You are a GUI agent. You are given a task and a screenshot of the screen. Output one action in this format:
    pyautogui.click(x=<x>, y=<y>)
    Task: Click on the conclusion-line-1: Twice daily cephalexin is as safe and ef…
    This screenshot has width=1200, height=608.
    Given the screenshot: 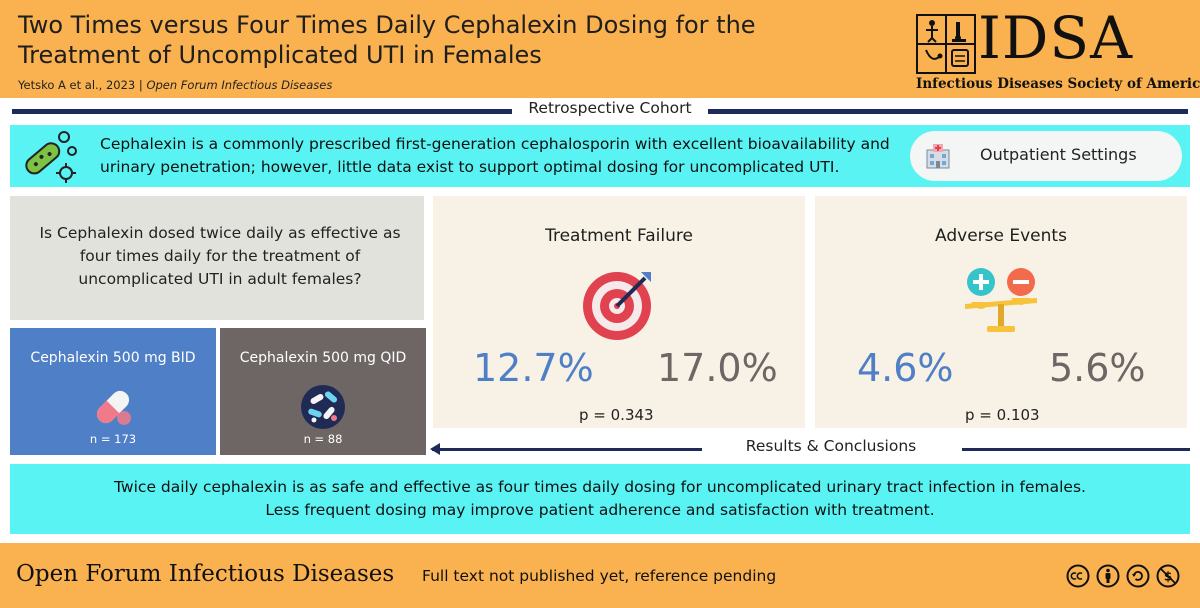 What is the action you would take?
    pyautogui.click(x=600, y=487)
    